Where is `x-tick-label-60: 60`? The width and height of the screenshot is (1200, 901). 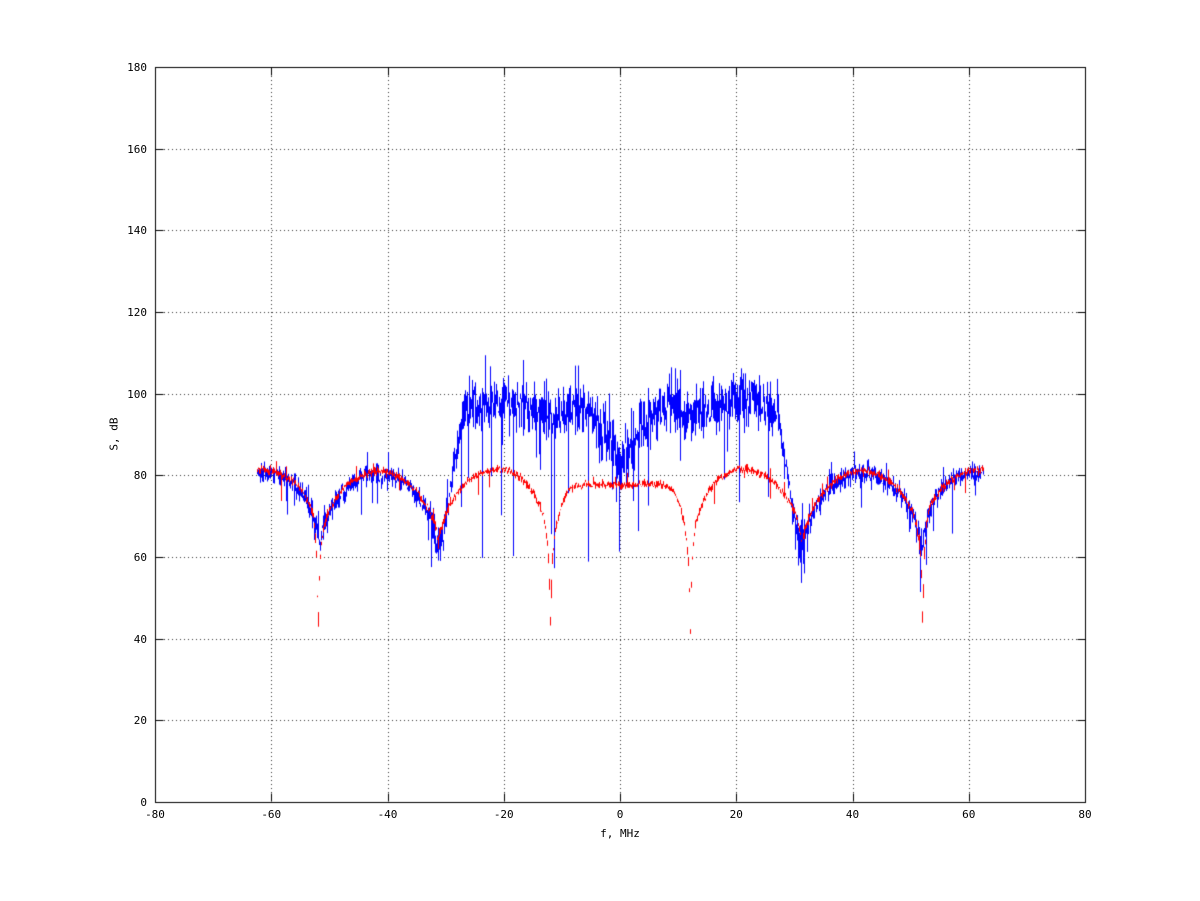
x-tick-label-60: 60 is located at coordinates (969, 814).